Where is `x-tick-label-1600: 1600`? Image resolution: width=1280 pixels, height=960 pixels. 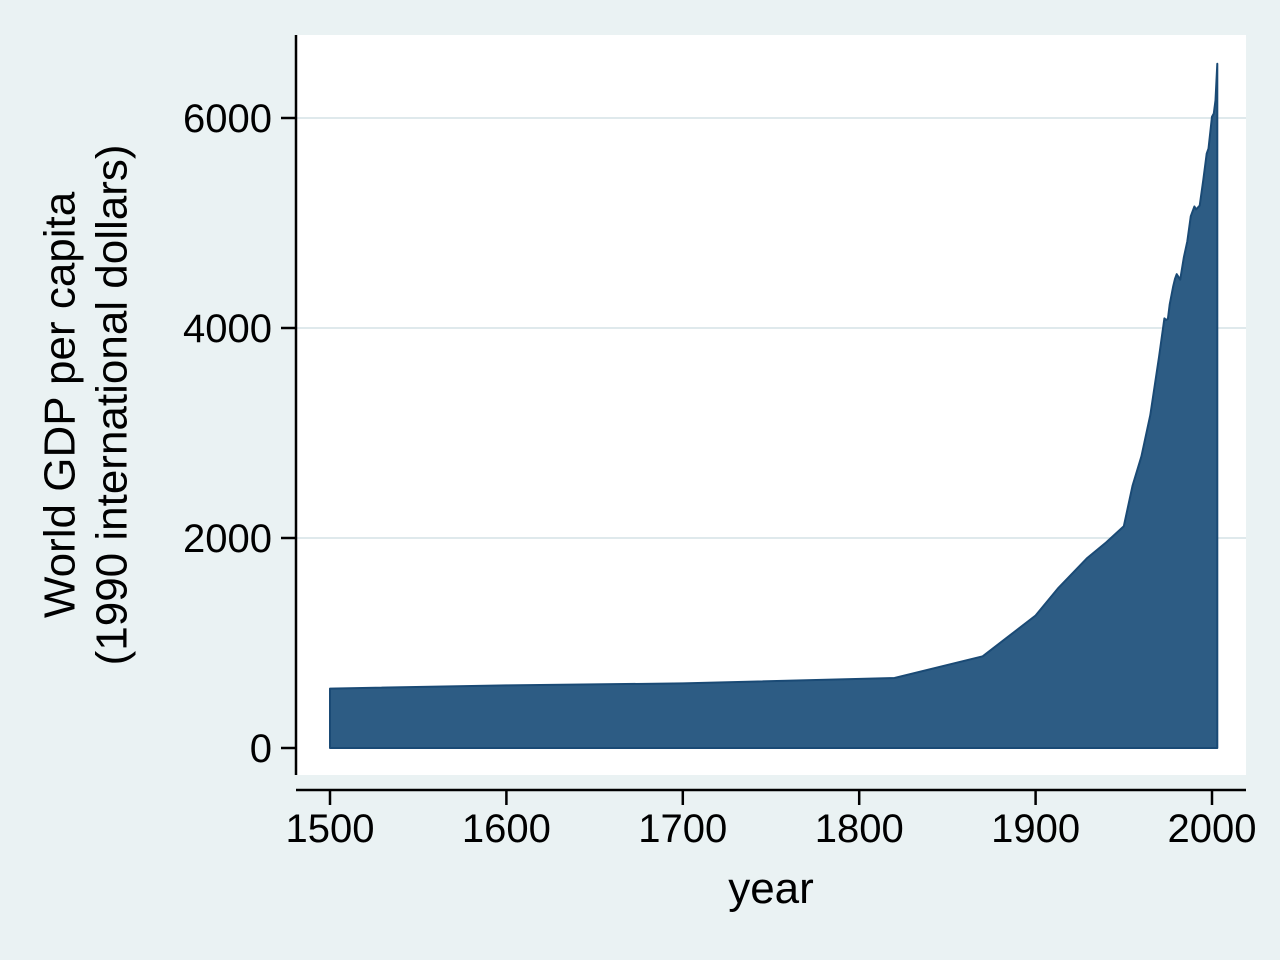 x-tick-label-1600: 1600 is located at coordinates (506, 829).